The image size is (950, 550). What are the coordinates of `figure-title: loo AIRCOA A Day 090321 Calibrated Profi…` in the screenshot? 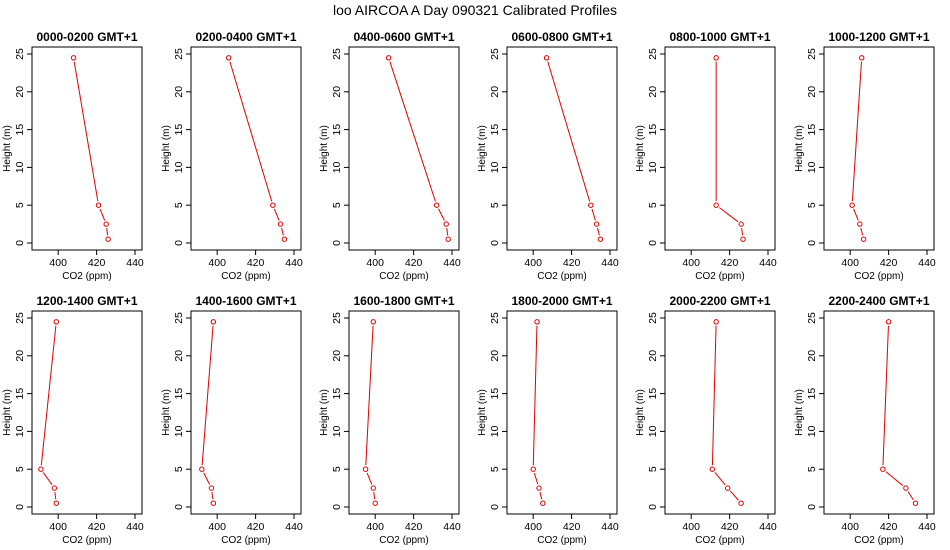 It's located at (475, 10).